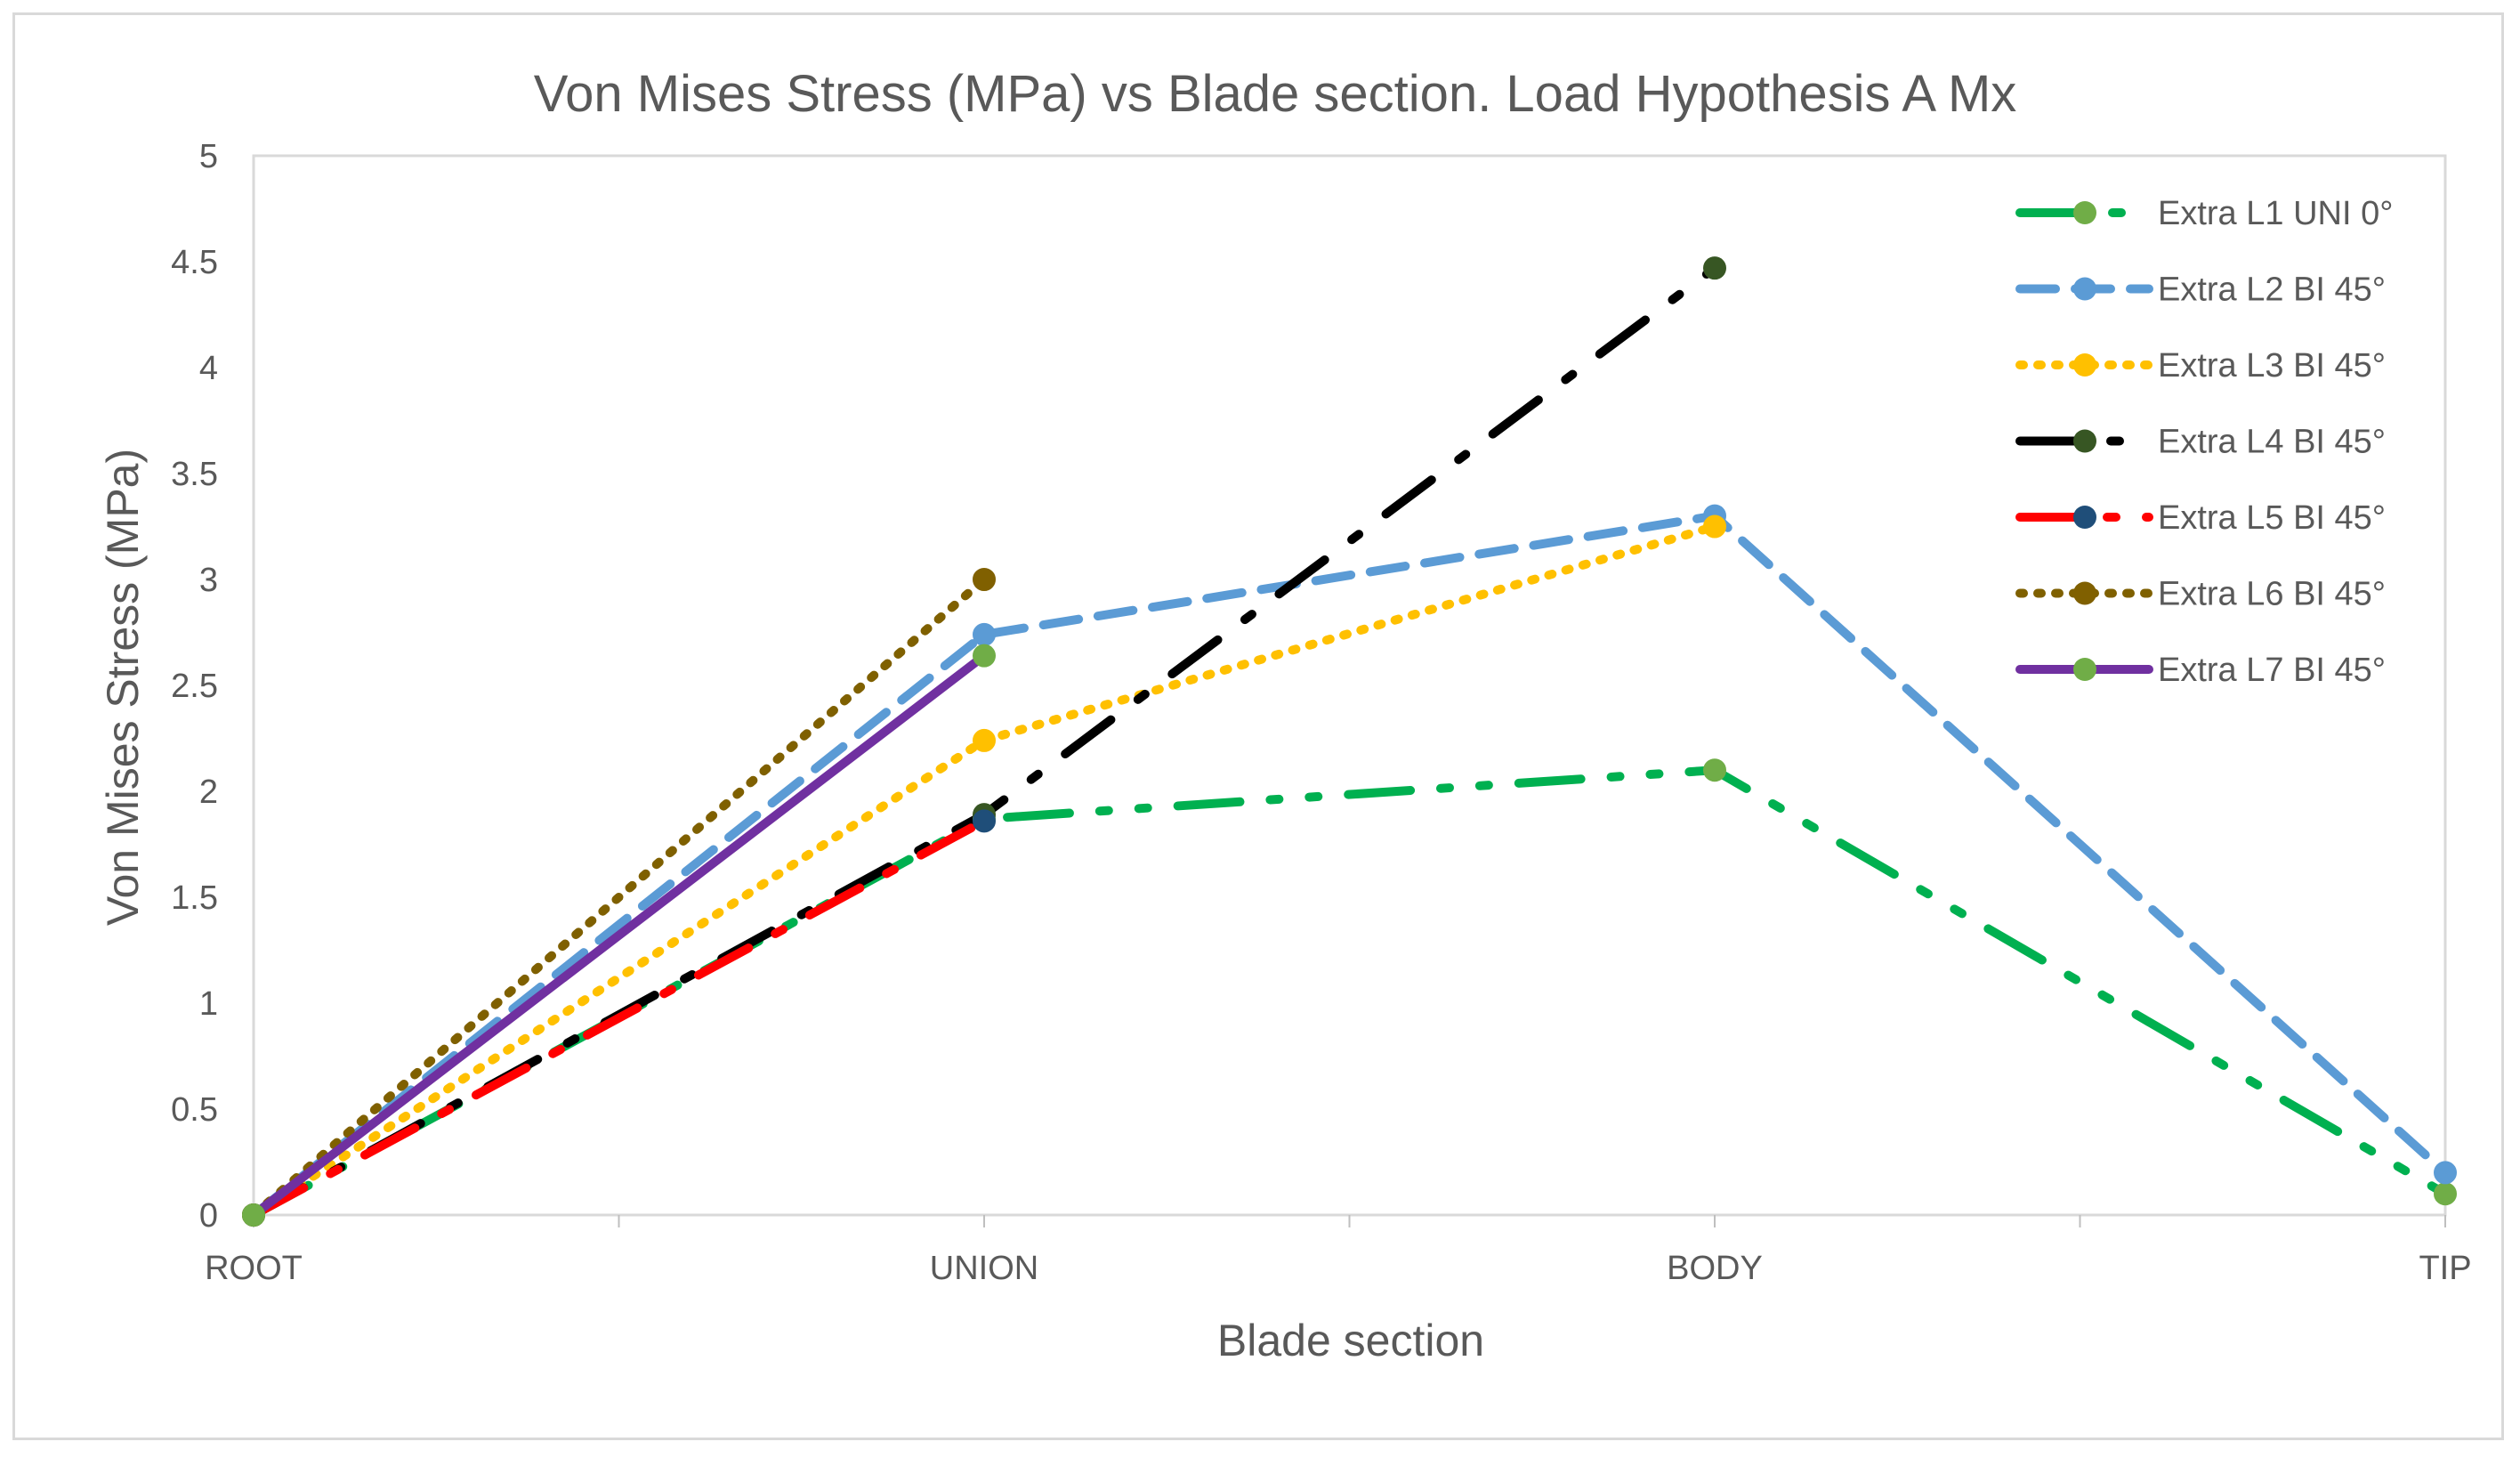 The width and height of the screenshot is (2520, 1458). What do you see at coordinates (984, 579) in the screenshot?
I see `series-6-point-union` at bounding box center [984, 579].